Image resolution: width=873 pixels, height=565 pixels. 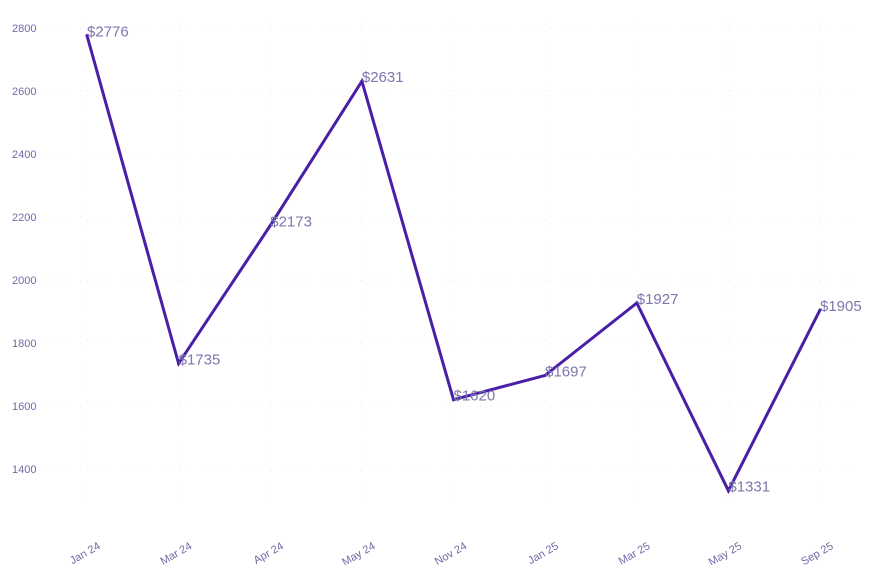 What do you see at coordinates (176, 552) in the screenshot?
I see `x-tick-label: Mar 24` at bounding box center [176, 552].